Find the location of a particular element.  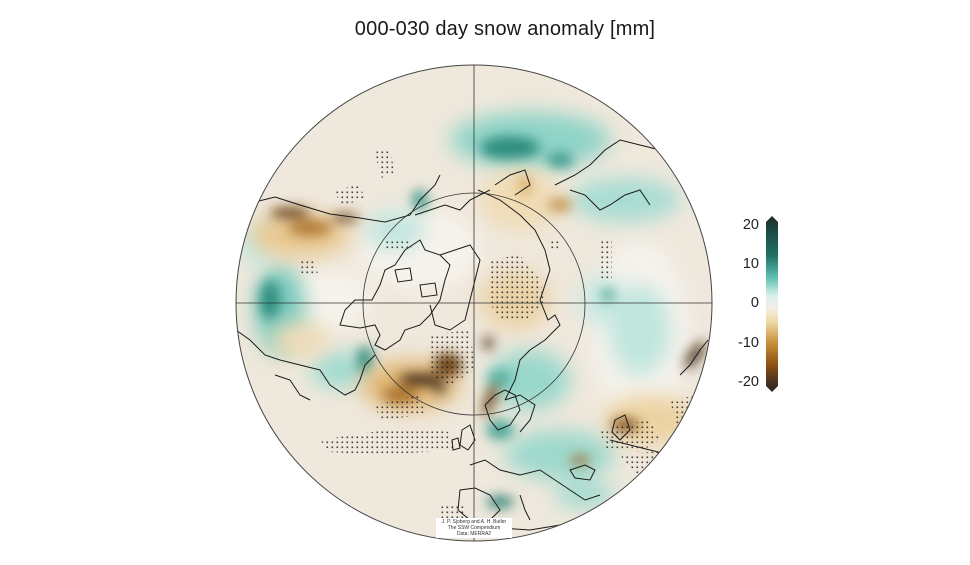

colorbar-tick-20: 20 is located at coordinates (750, 225).